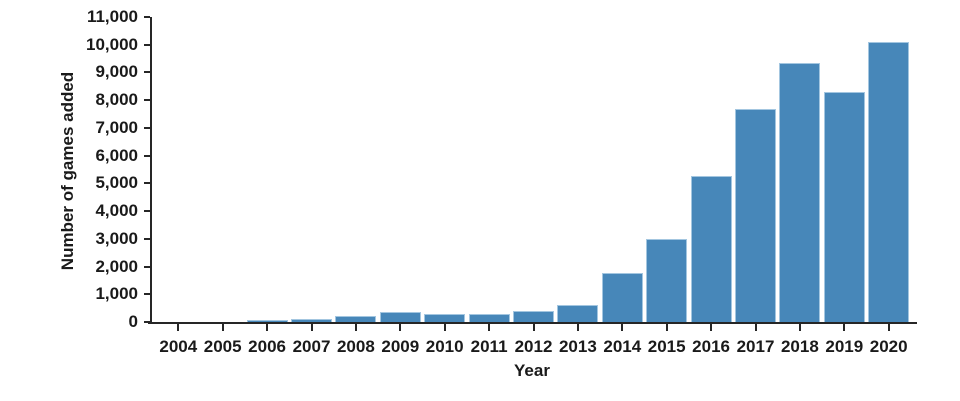 This screenshot has width=960, height=401. What do you see at coordinates (311, 320) in the screenshot?
I see `bar-2007` at bounding box center [311, 320].